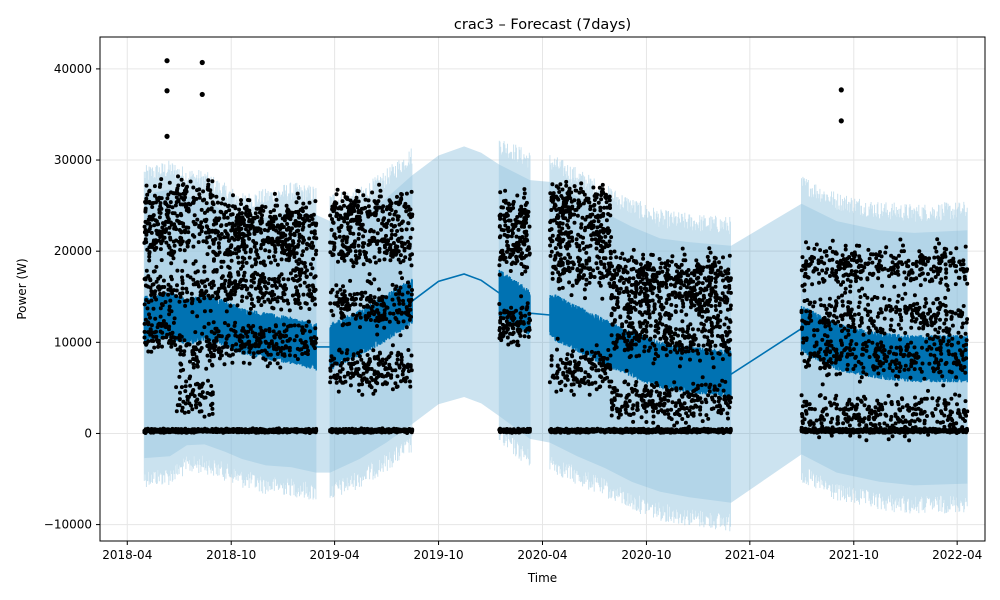 The height and width of the screenshot is (600, 1000). Describe the element at coordinates (542, 578) in the screenshot. I see `x-axis-label: Time` at that location.